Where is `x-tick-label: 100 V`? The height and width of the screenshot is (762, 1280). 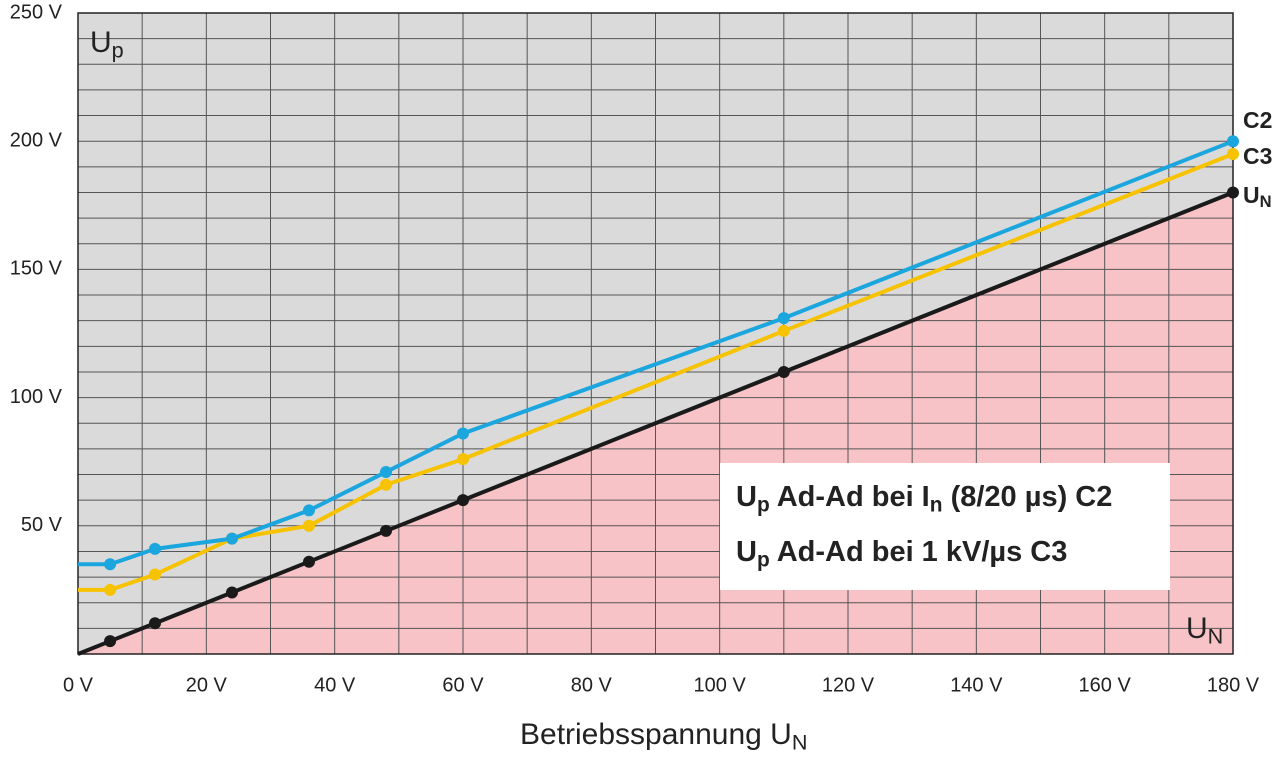
x-tick-label: 100 V is located at coordinates (720, 685).